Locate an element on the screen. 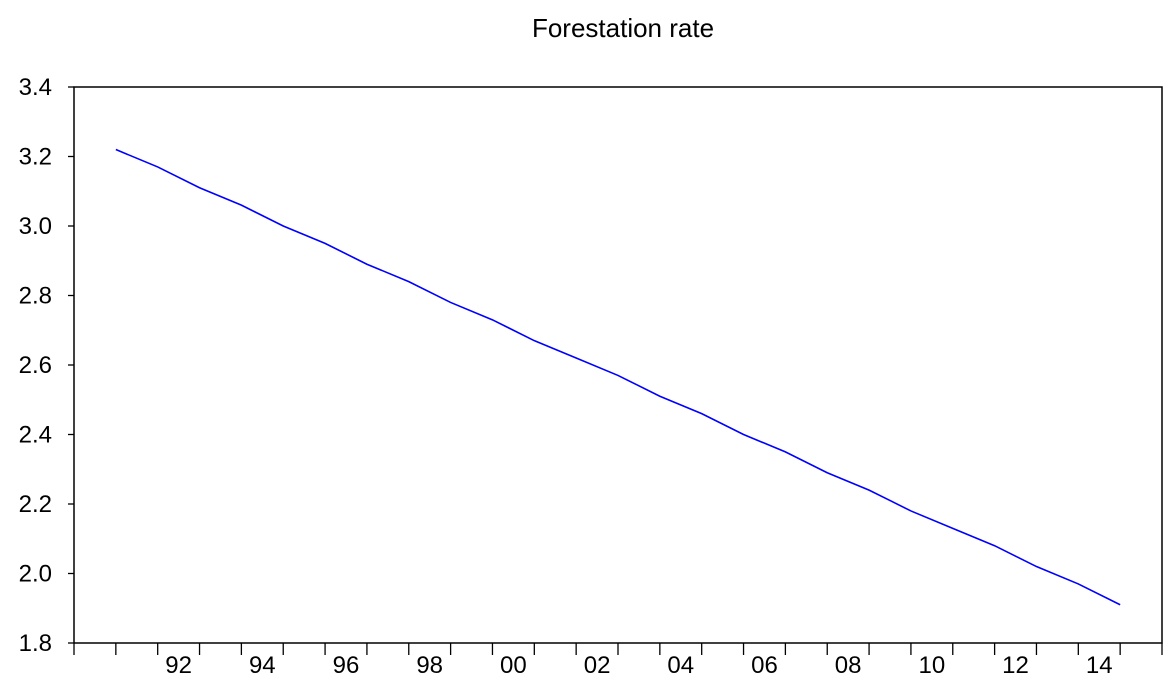  y-tick-label: 3.4 is located at coordinates (35, 87).